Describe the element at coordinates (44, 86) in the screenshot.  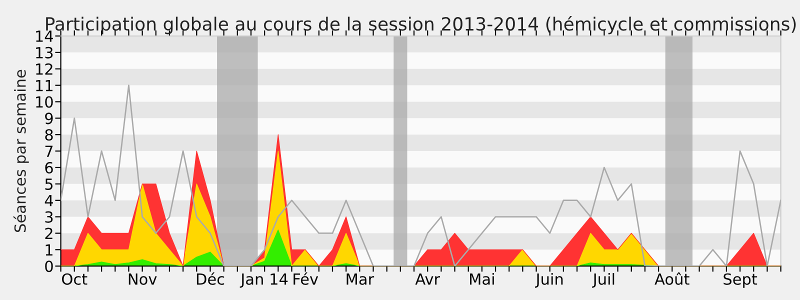
I see `y-tick-label: 11` at that location.